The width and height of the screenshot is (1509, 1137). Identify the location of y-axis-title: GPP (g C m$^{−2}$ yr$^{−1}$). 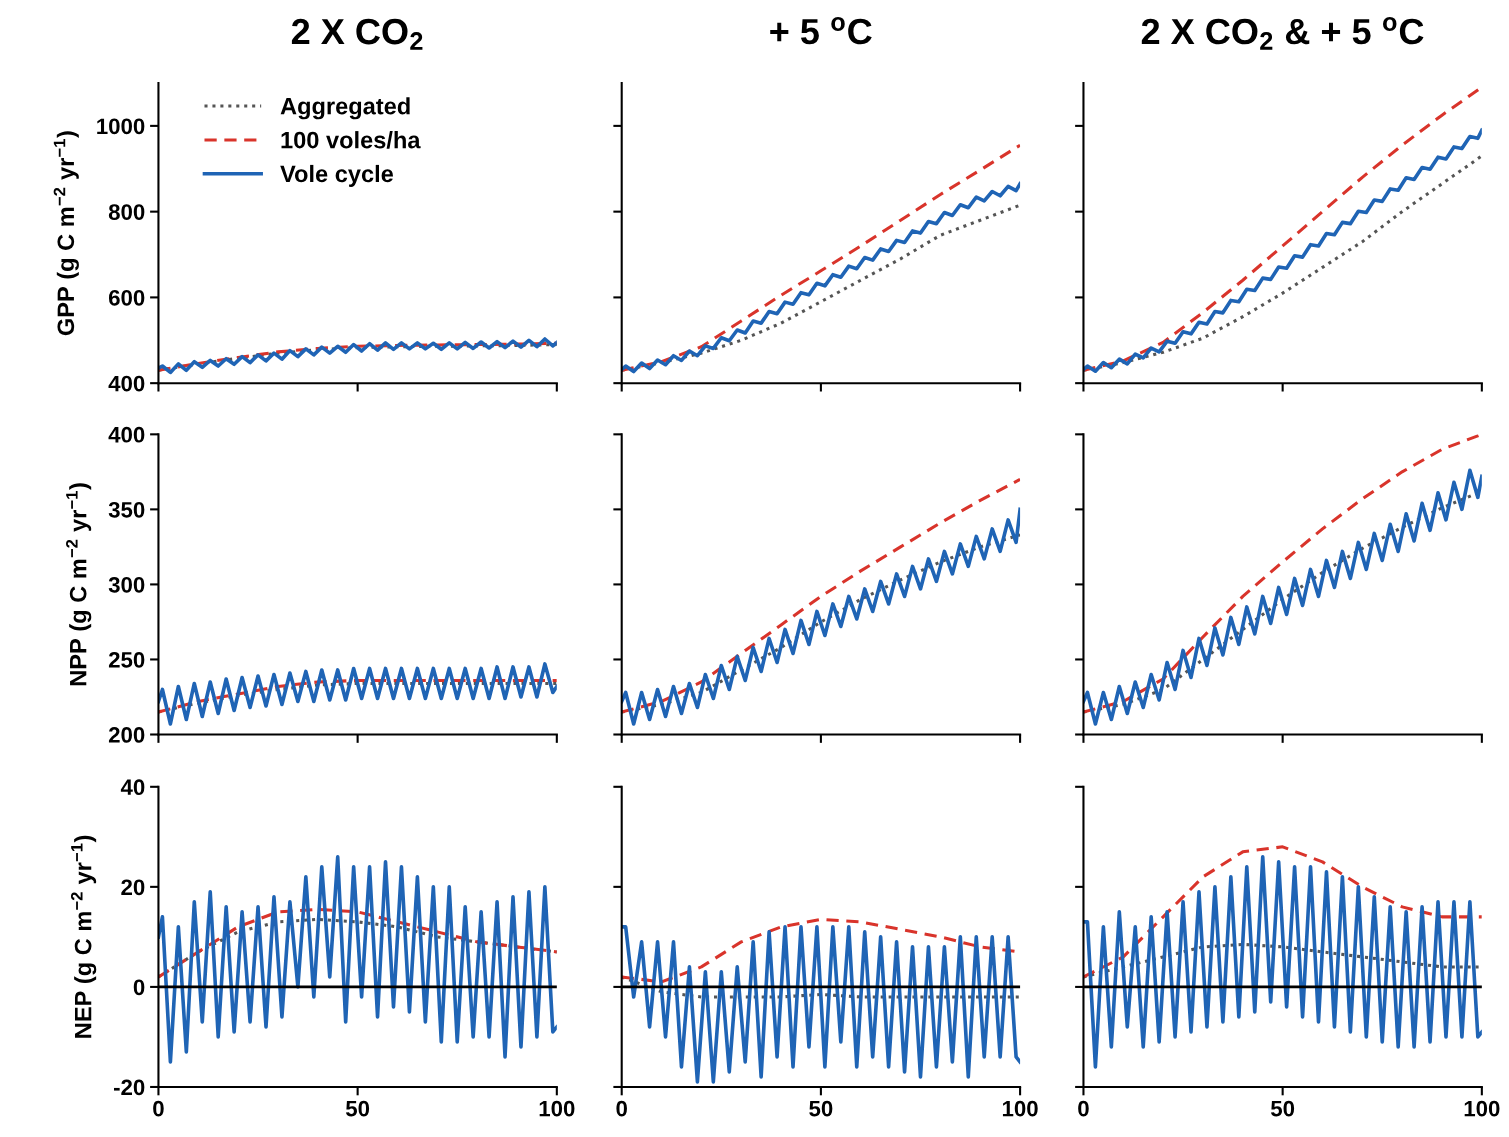
(66, 233).